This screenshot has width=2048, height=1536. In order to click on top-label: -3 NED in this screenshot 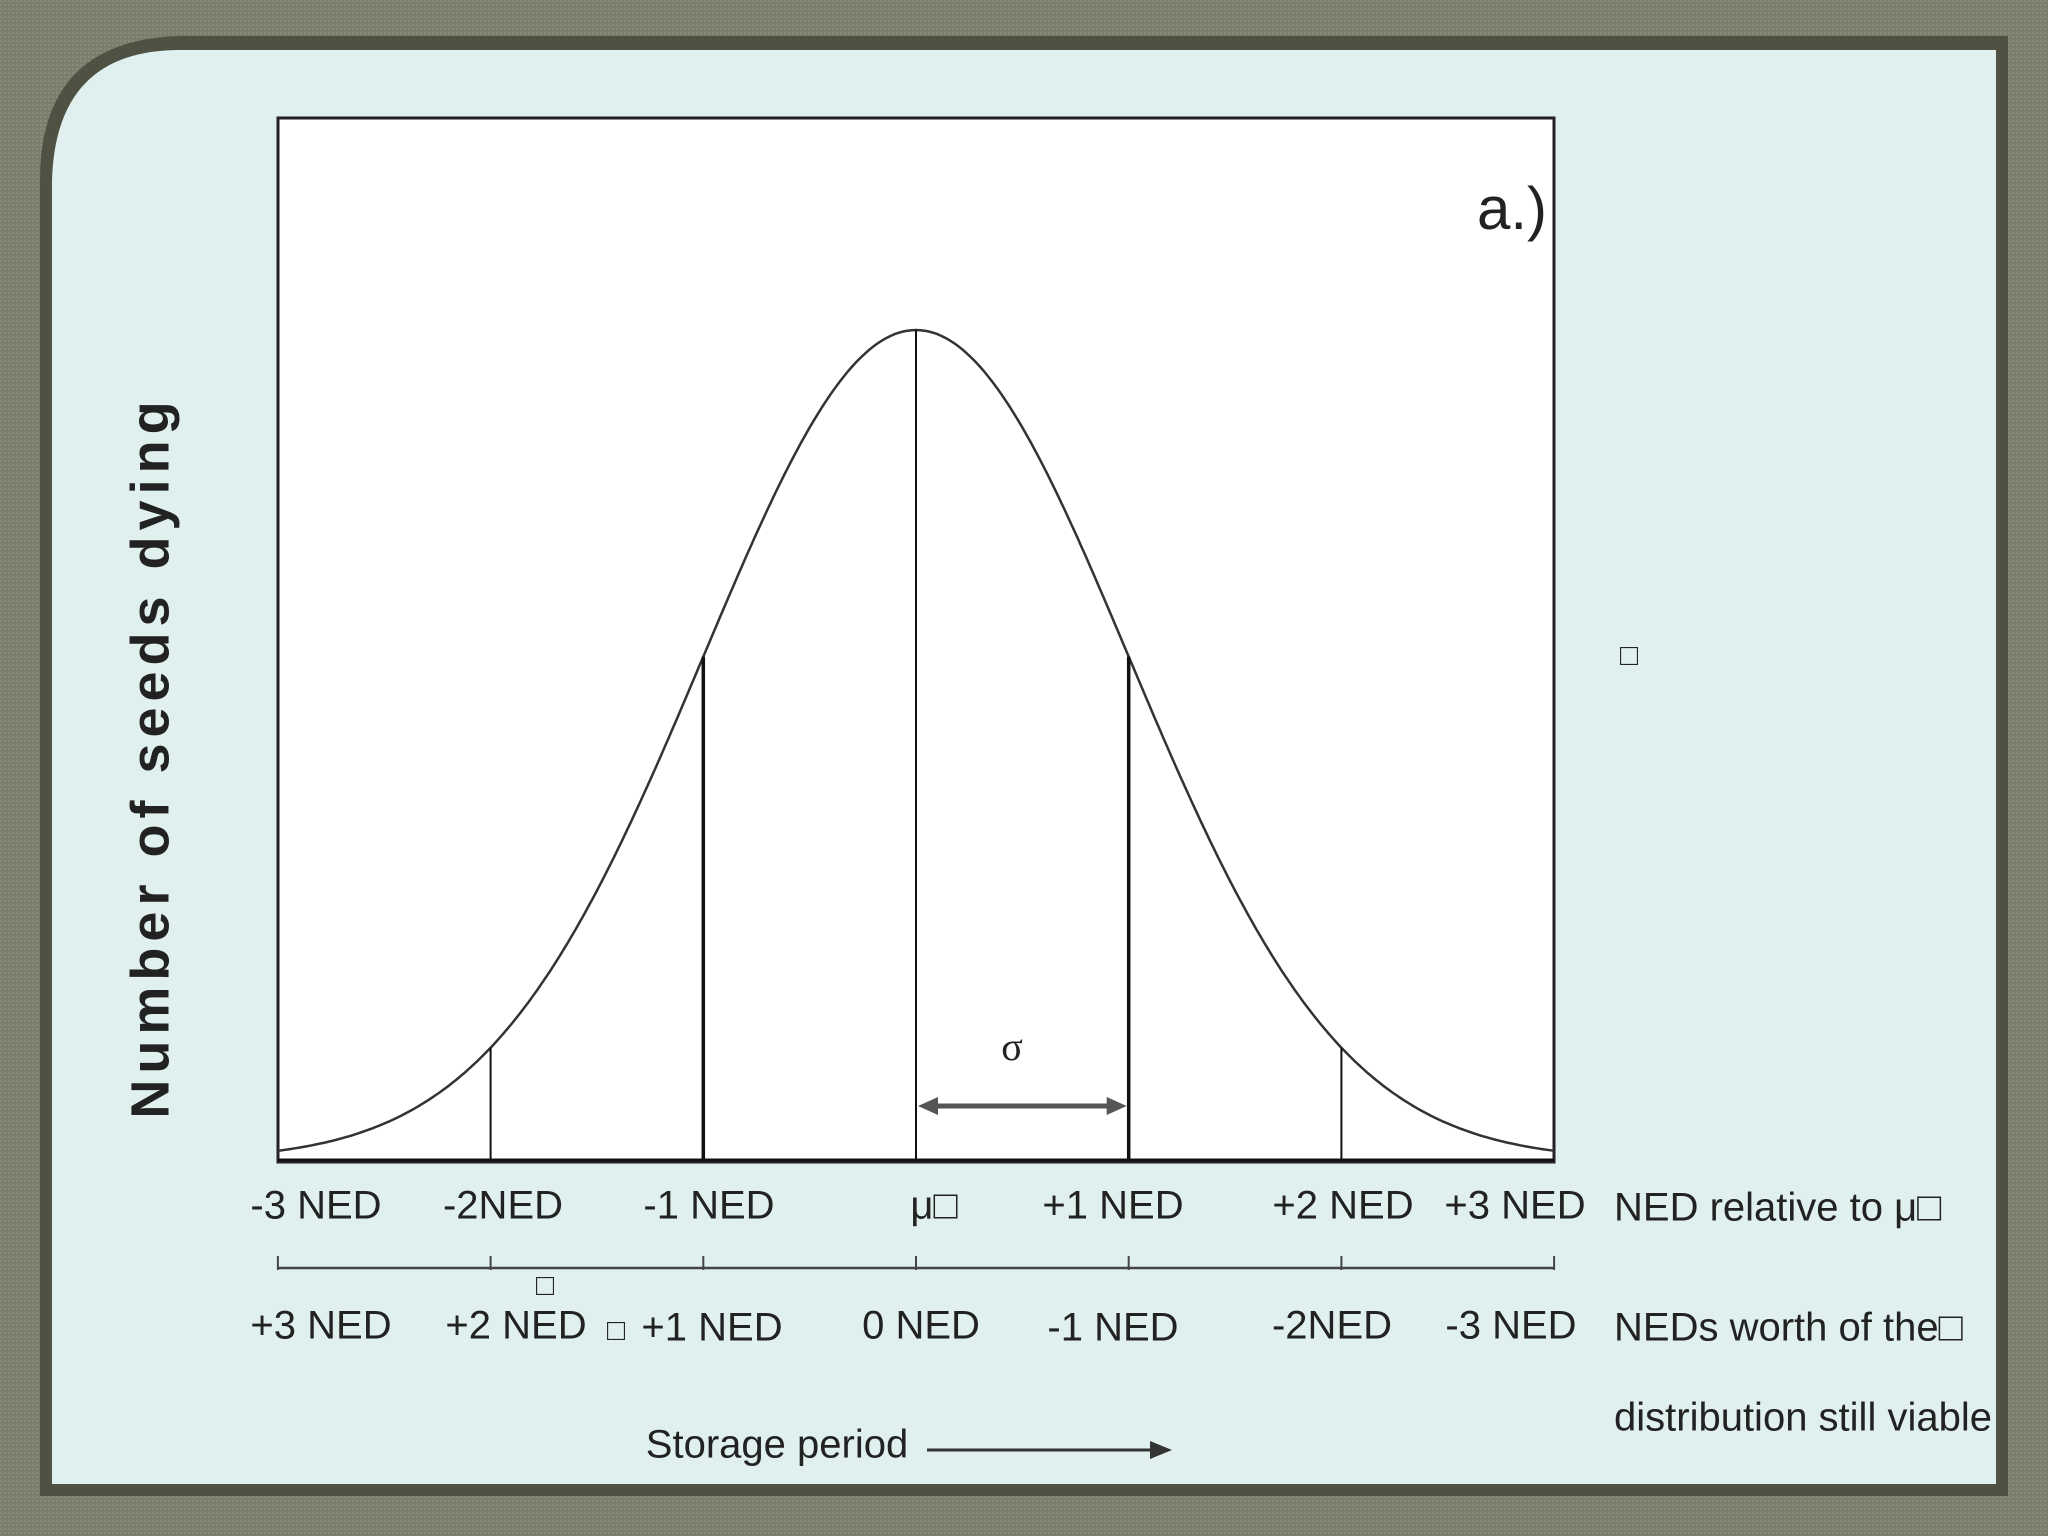, I will do `click(315, 1206)`.